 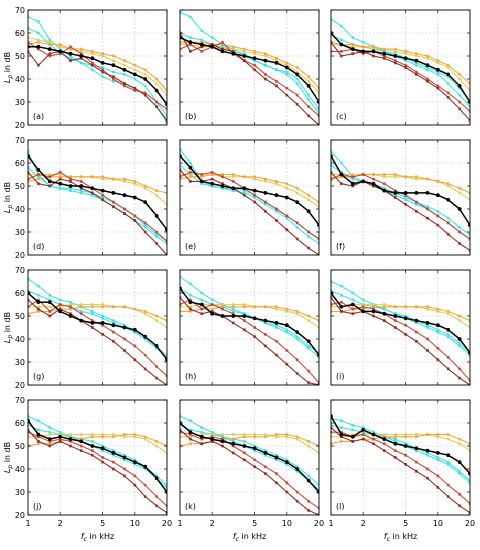 What do you see at coordinates (97, 537) in the screenshot?
I see `x-axis-label: fc in kHz` at bounding box center [97, 537].